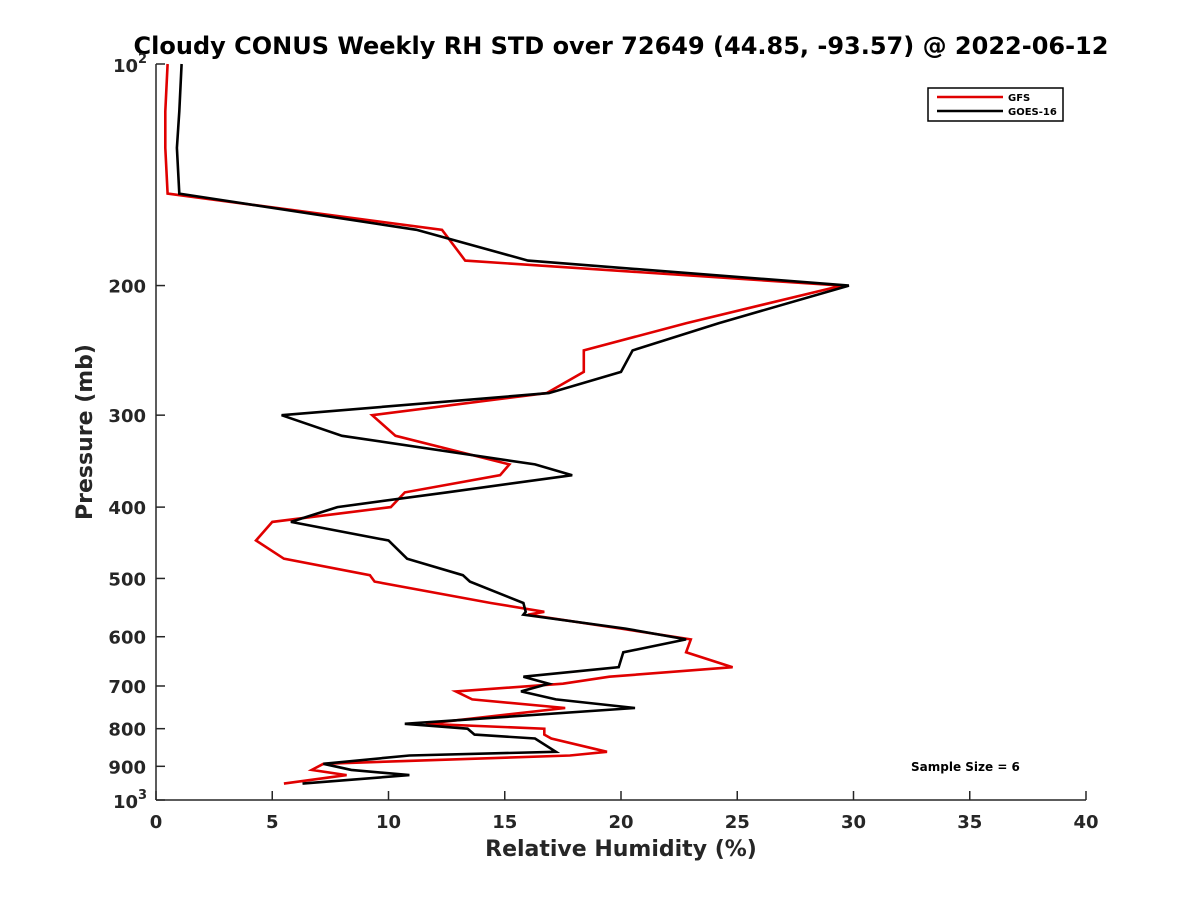 This screenshot has height=900, width=1200. I want to click on y-axis-label: Pressure (mb), so click(85, 432).